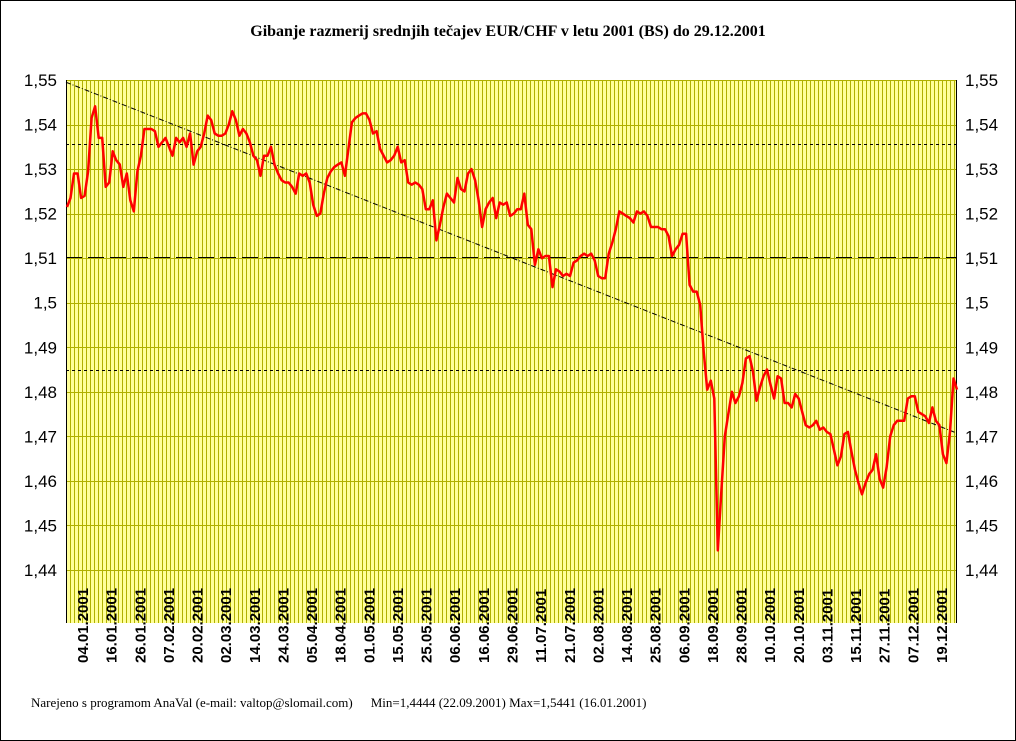  What do you see at coordinates (40, 258) in the screenshot?
I see `y-tick-label-left: 1,51` at bounding box center [40, 258].